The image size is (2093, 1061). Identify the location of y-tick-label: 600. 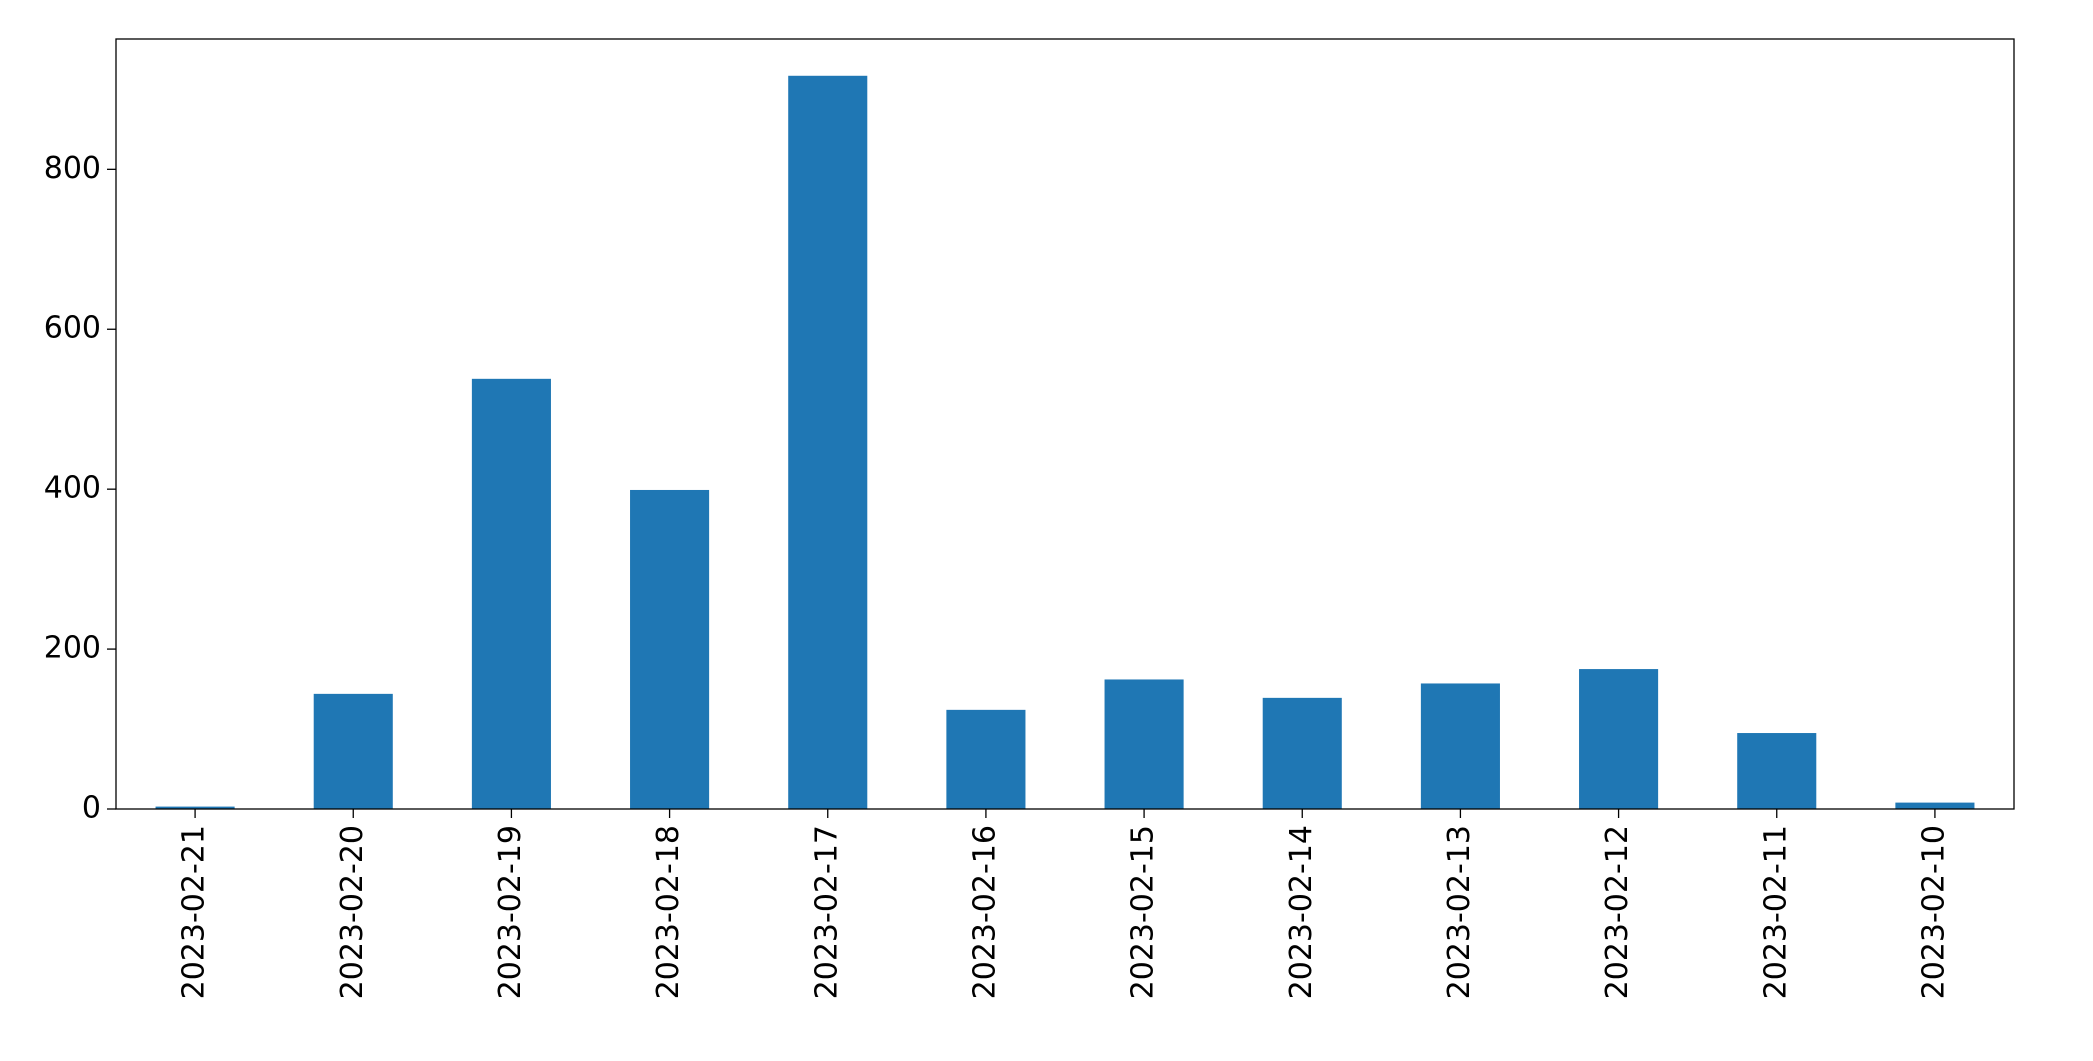
(72, 328).